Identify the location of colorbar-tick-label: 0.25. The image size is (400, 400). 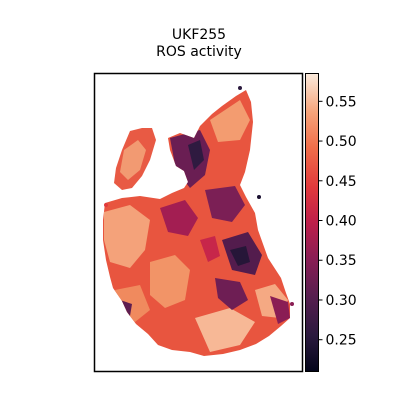
(341, 341).